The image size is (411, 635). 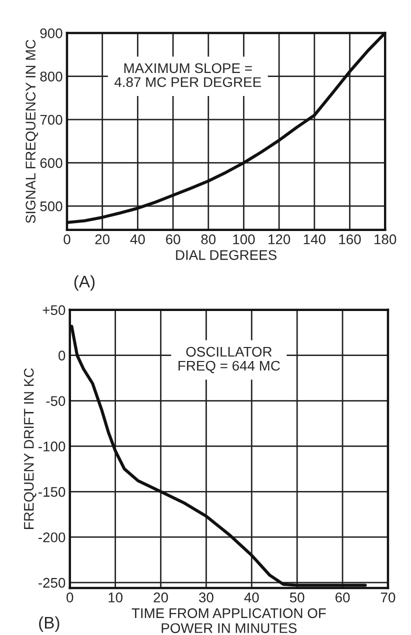 I want to click on x-axis-title: DIAL DEGREES, so click(x=226, y=255).